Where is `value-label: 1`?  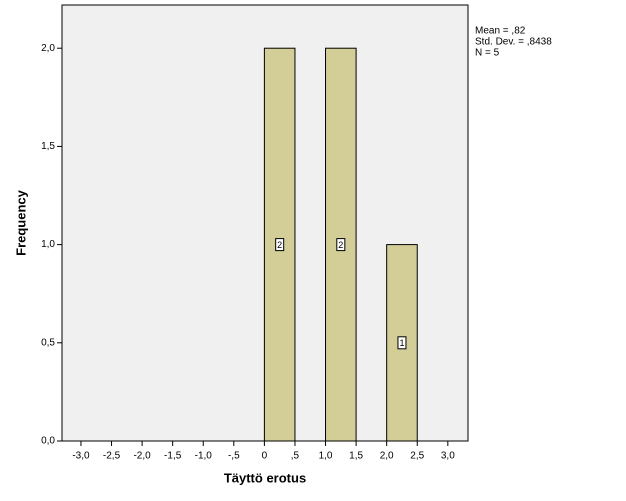
value-label: 1 is located at coordinates (401, 343).